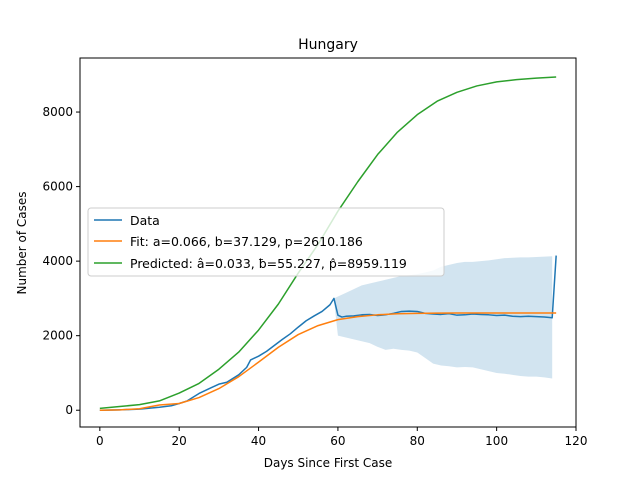 The height and width of the screenshot is (480, 640). What do you see at coordinates (328, 463) in the screenshot?
I see `x-axis-label: Days Since First Case` at bounding box center [328, 463].